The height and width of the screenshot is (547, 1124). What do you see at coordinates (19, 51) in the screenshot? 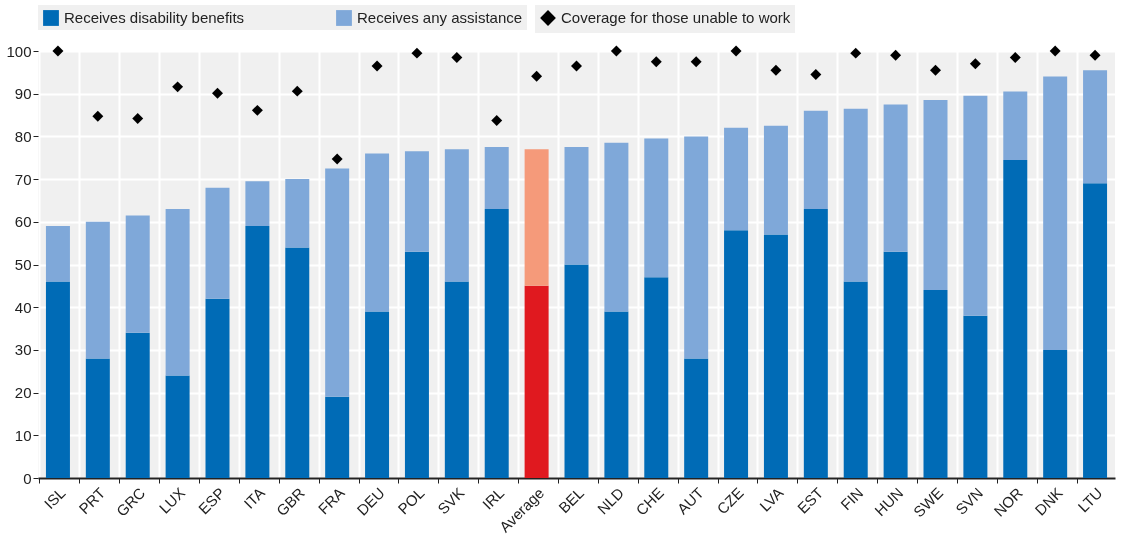
I see `y-tick-label: 100` at bounding box center [19, 51].